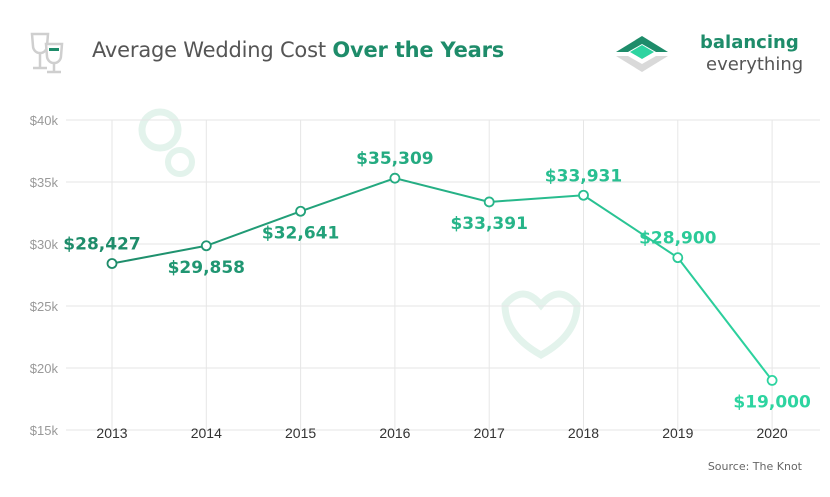  What do you see at coordinates (754, 466) in the screenshot?
I see `source-note: Source: The Knot` at bounding box center [754, 466].